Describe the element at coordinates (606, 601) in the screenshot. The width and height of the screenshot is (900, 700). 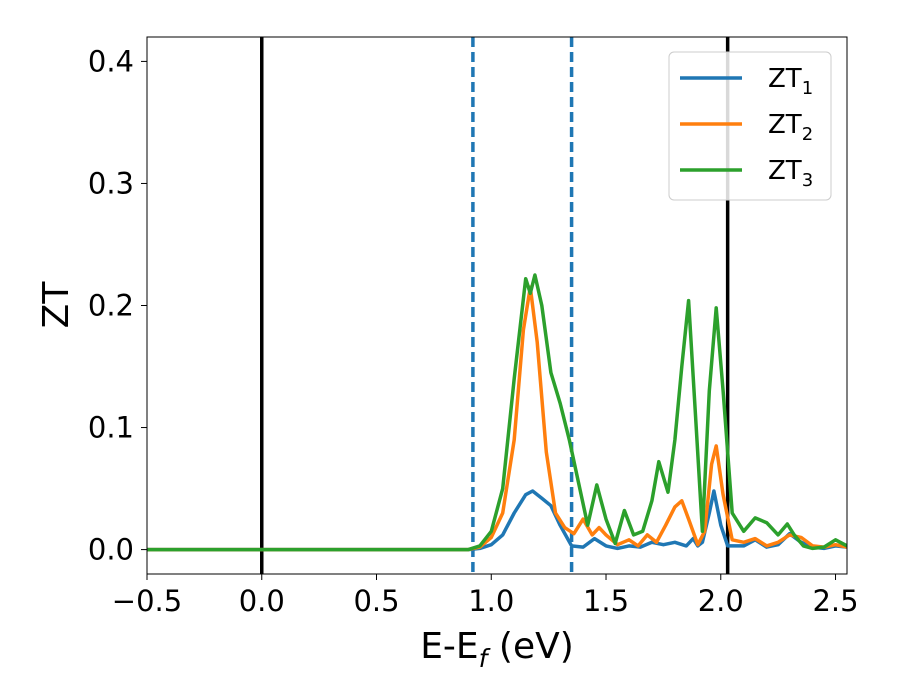
I see `x-tick-label: 1.5` at that location.